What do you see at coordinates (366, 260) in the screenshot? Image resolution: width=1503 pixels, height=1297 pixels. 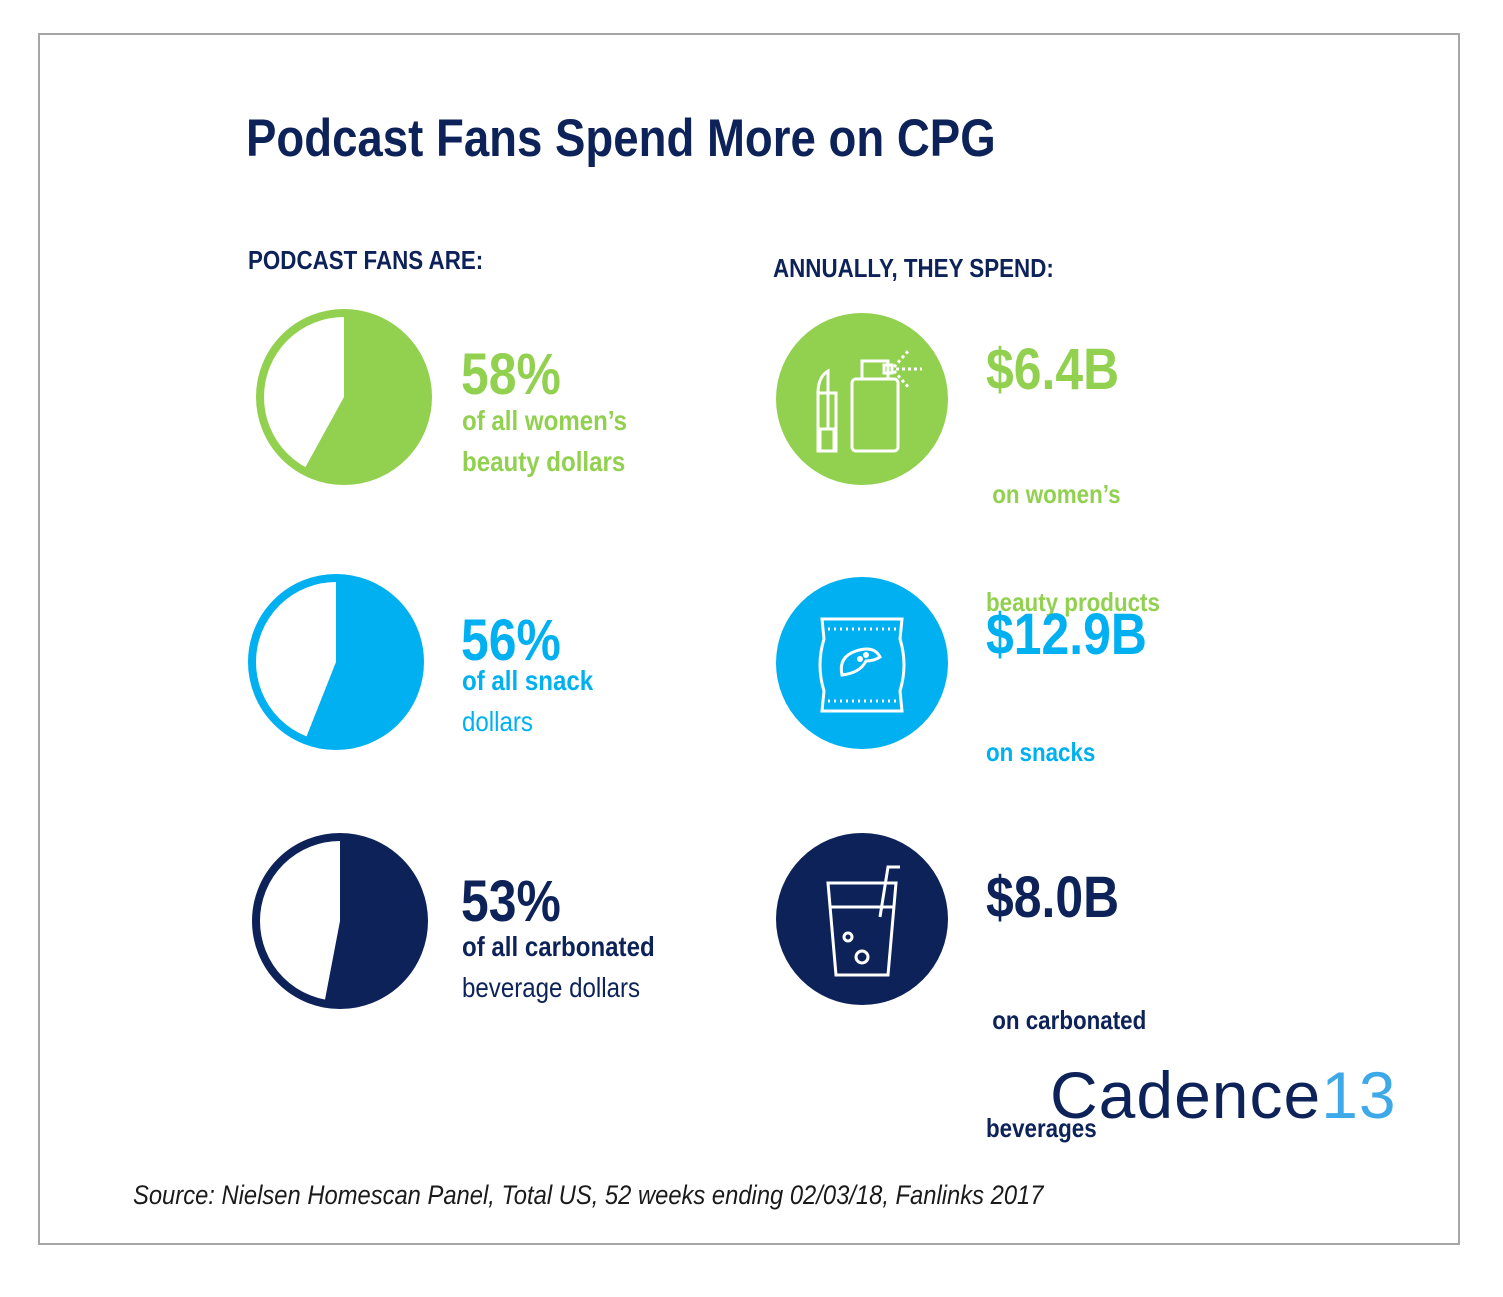 I see `left-column-heading: PODCAST FANS ARE:` at bounding box center [366, 260].